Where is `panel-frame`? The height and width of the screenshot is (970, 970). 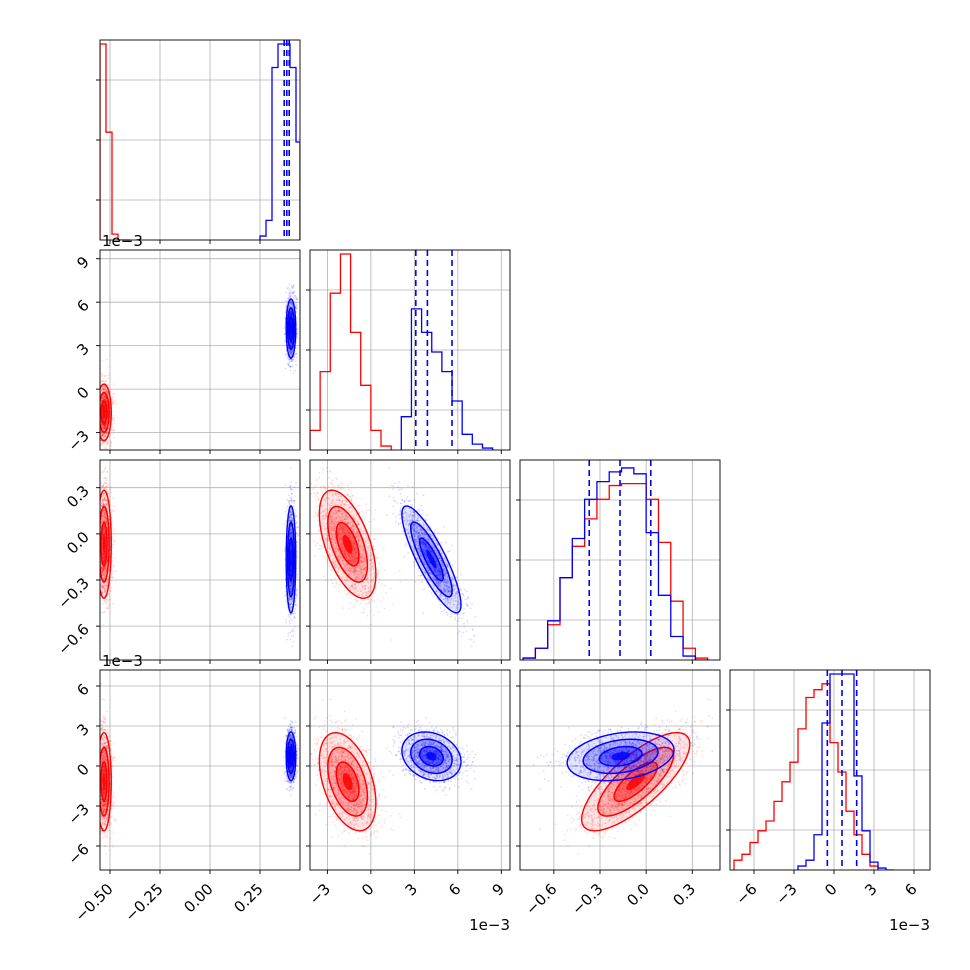 panel-frame is located at coordinates (200, 350).